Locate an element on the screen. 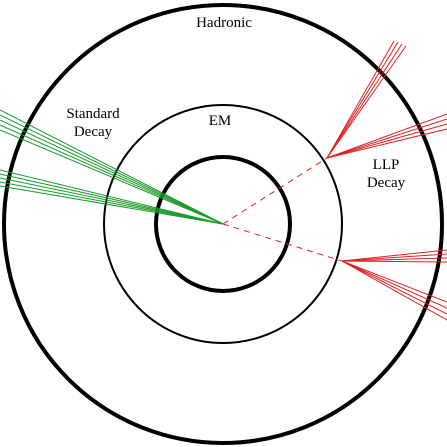  standard-decay-label: Standard Decay is located at coordinates (93, 123).